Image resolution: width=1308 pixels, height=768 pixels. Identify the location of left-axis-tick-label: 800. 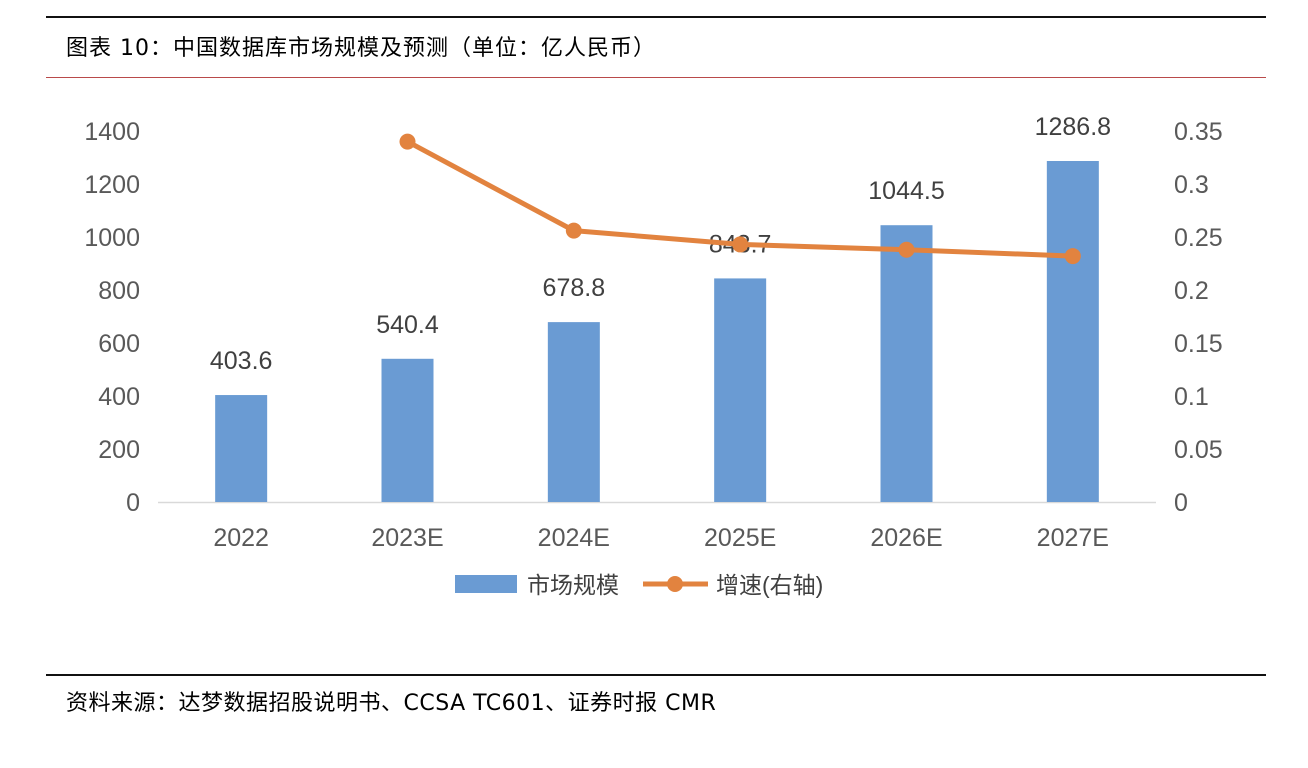
(119, 291).